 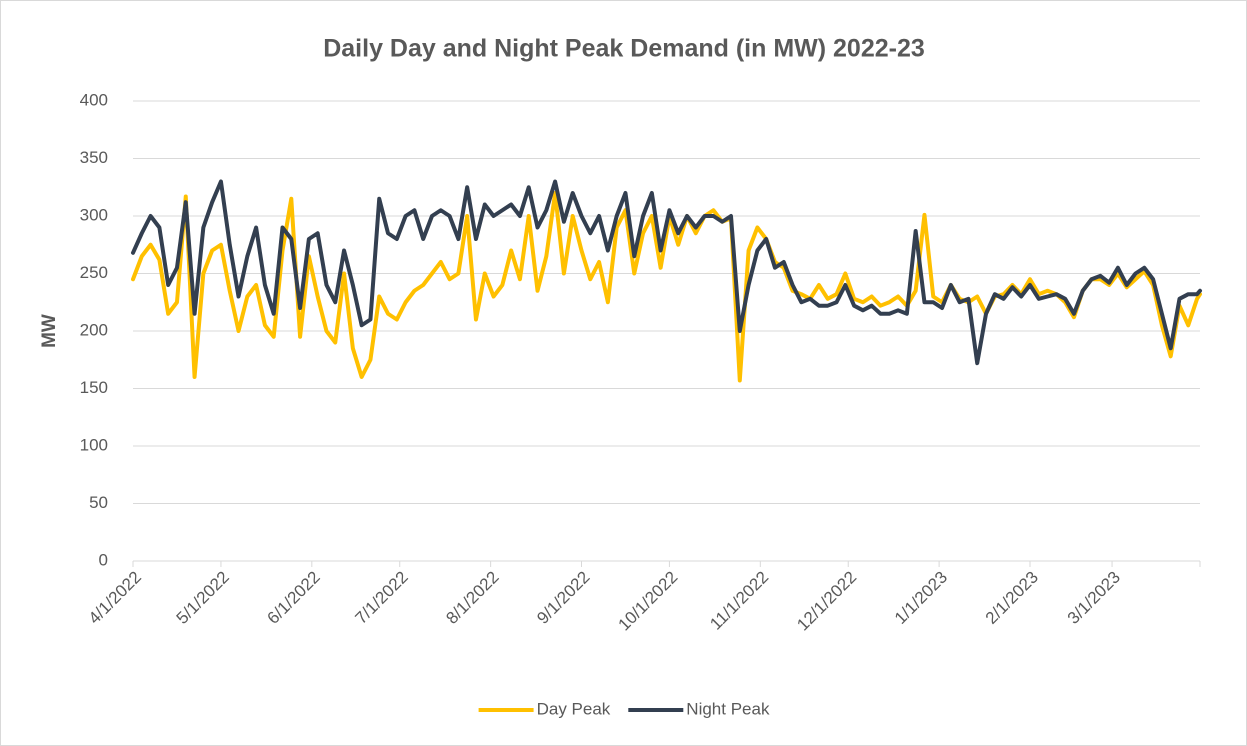 What do you see at coordinates (94, 214) in the screenshot?
I see `y-tick-label: 300` at bounding box center [94, 214].